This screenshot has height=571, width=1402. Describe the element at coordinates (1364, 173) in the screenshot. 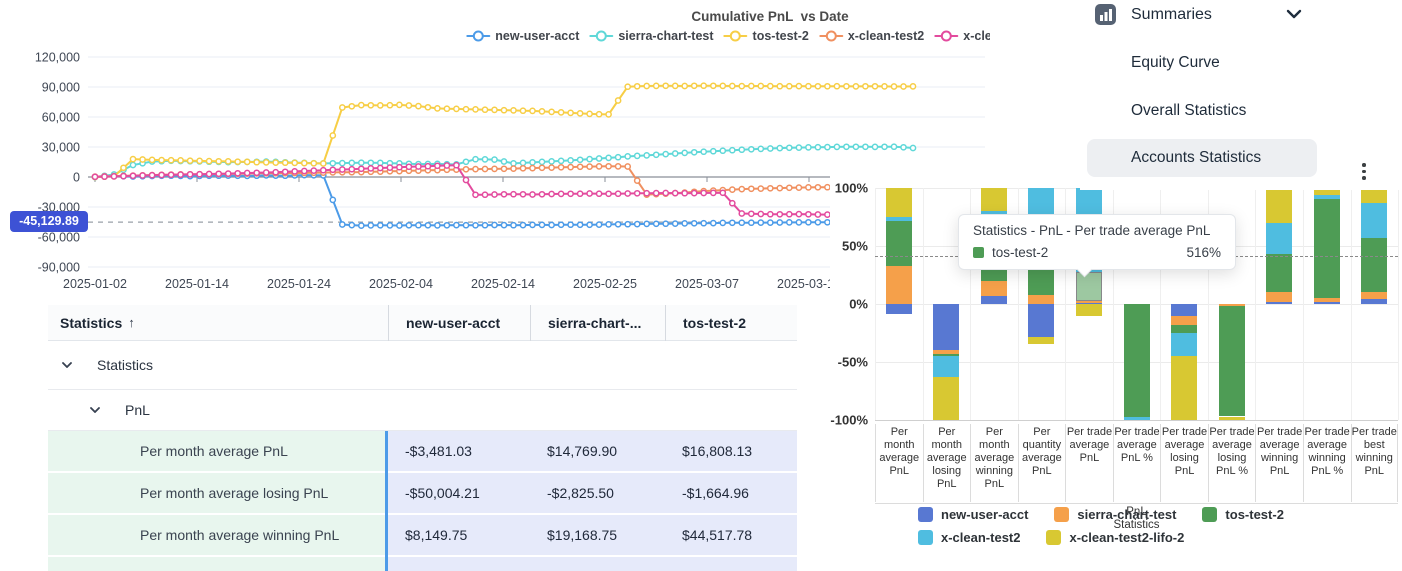

I see `more-options-icon` at that location.